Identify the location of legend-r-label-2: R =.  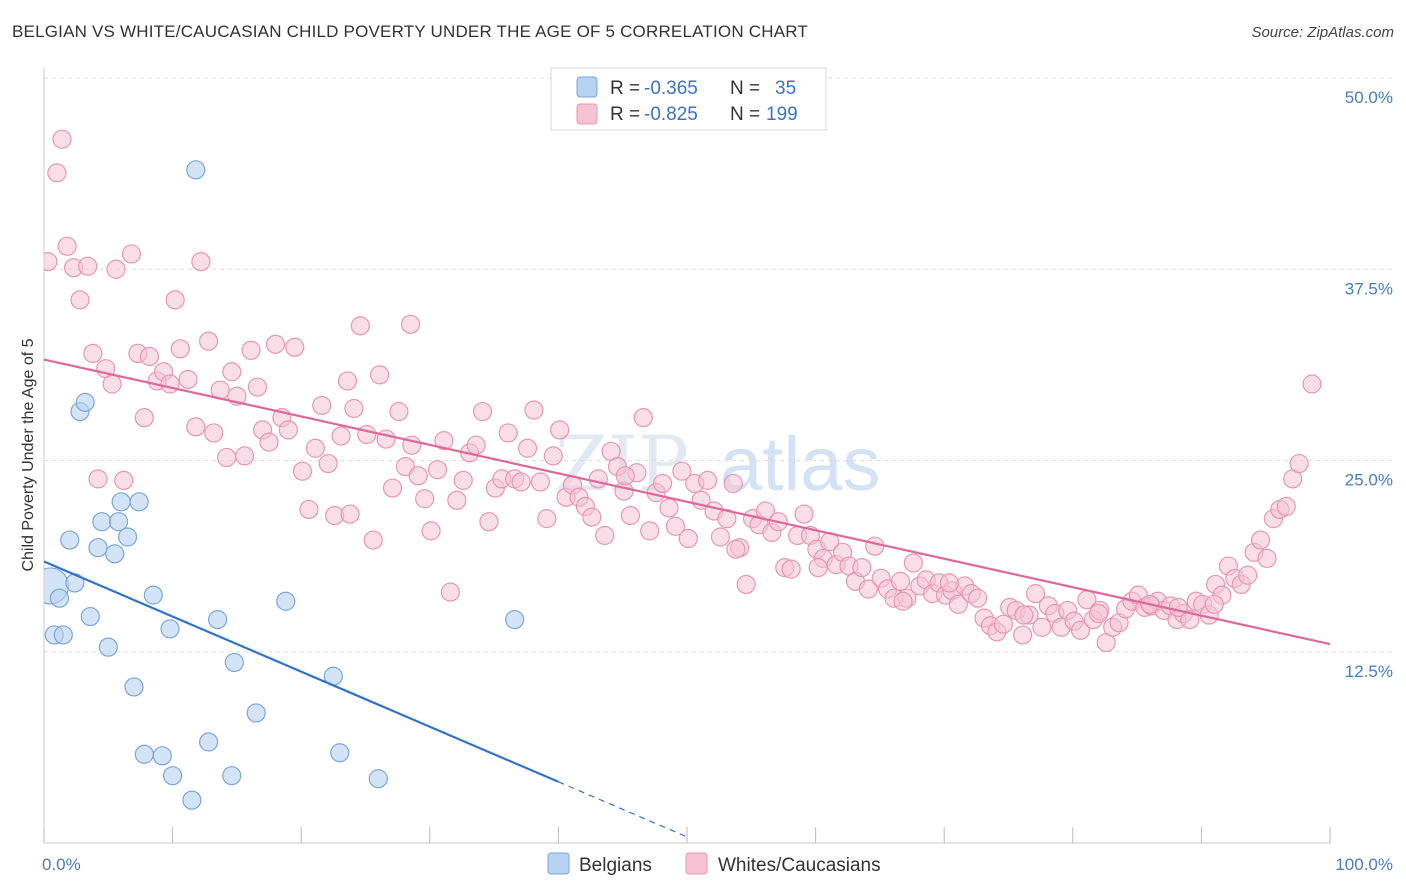
(625, 114).